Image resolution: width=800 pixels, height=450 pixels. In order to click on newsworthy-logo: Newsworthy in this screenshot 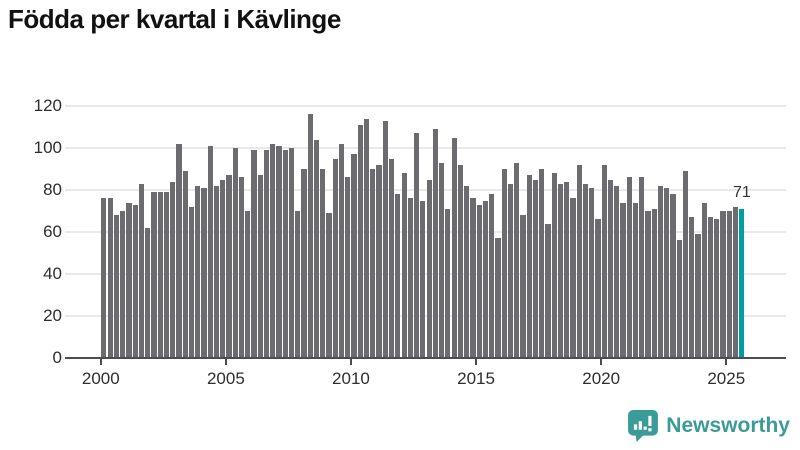, I will do `click(709, 426)`.